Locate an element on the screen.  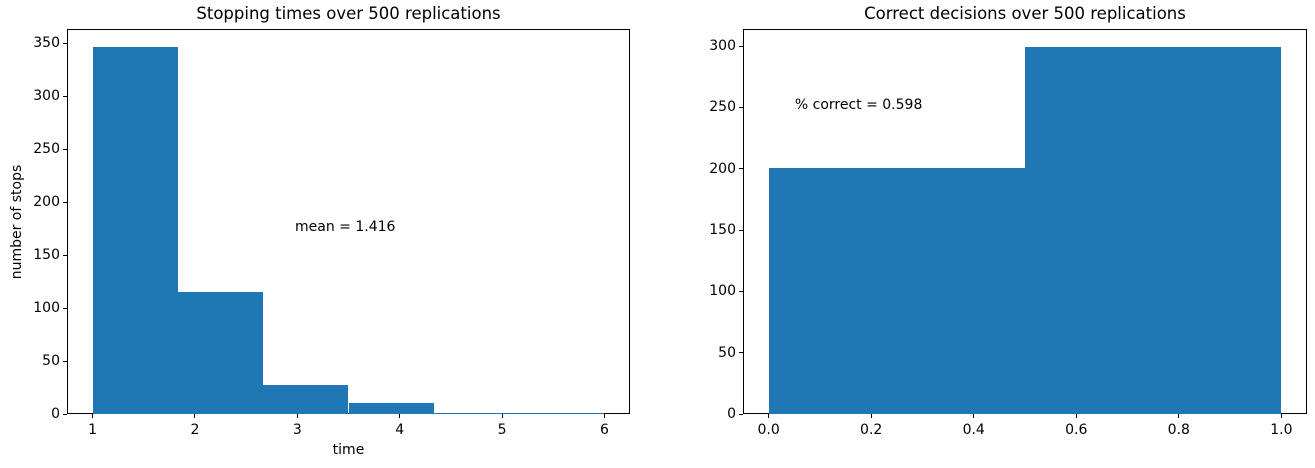
x-tick-label: 0.4 is located at coordinates (973, 430).